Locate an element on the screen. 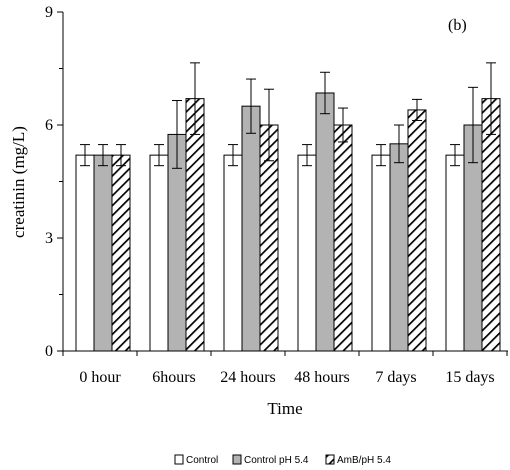 The height and width of the screenshot is (470, 510). y-tick-label: 6 is located at coordinates (49, 125).